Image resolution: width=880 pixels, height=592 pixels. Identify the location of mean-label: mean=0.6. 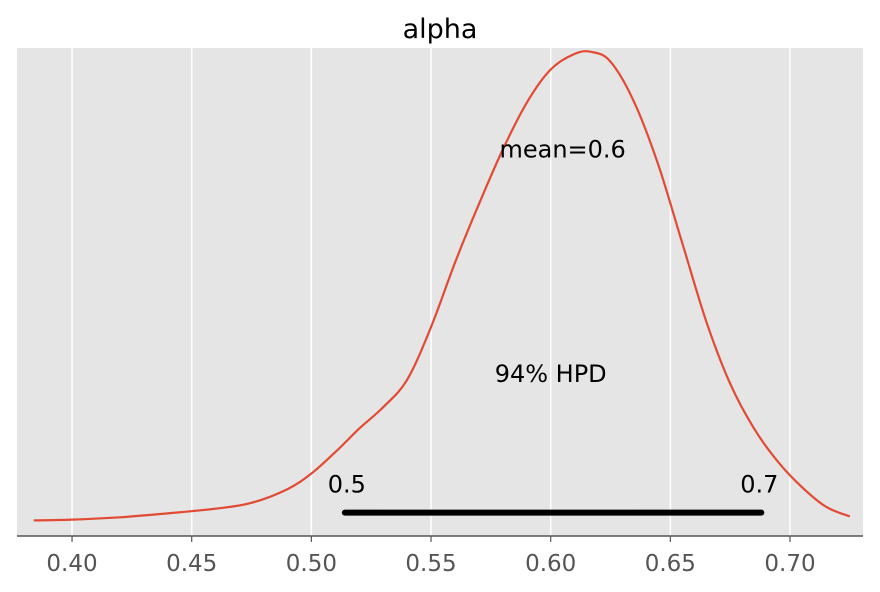
(562, 149).